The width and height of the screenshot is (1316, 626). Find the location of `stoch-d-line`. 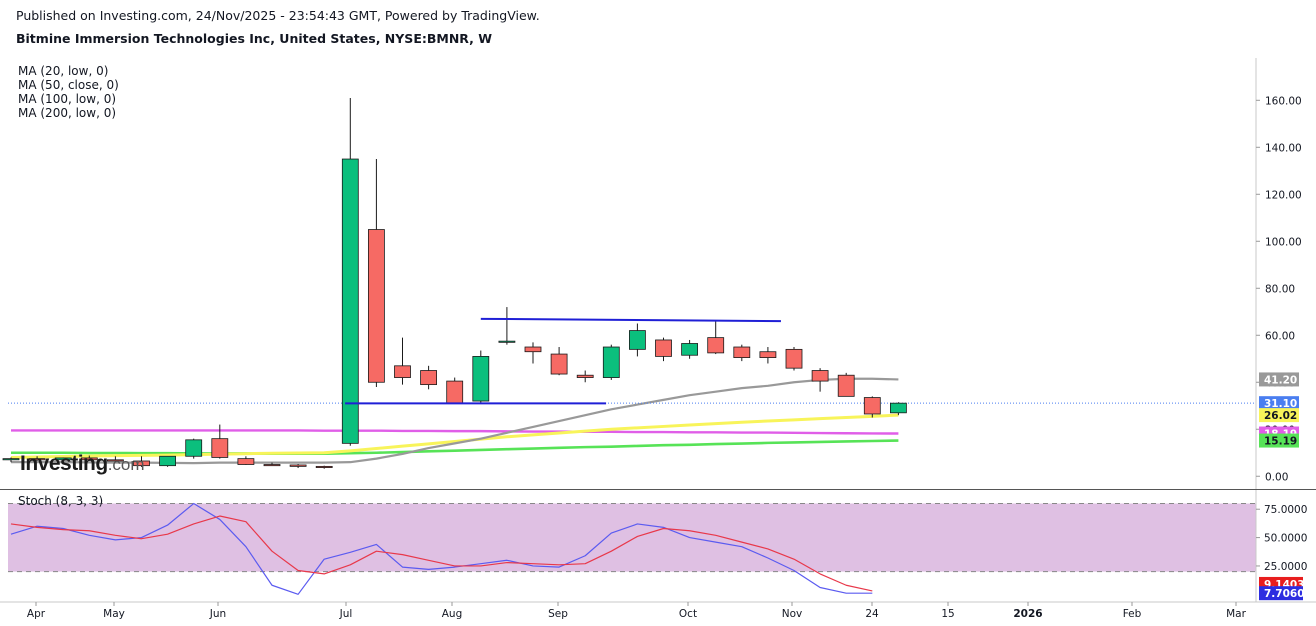

stoch-d-line is located at coordinates (441, 553).